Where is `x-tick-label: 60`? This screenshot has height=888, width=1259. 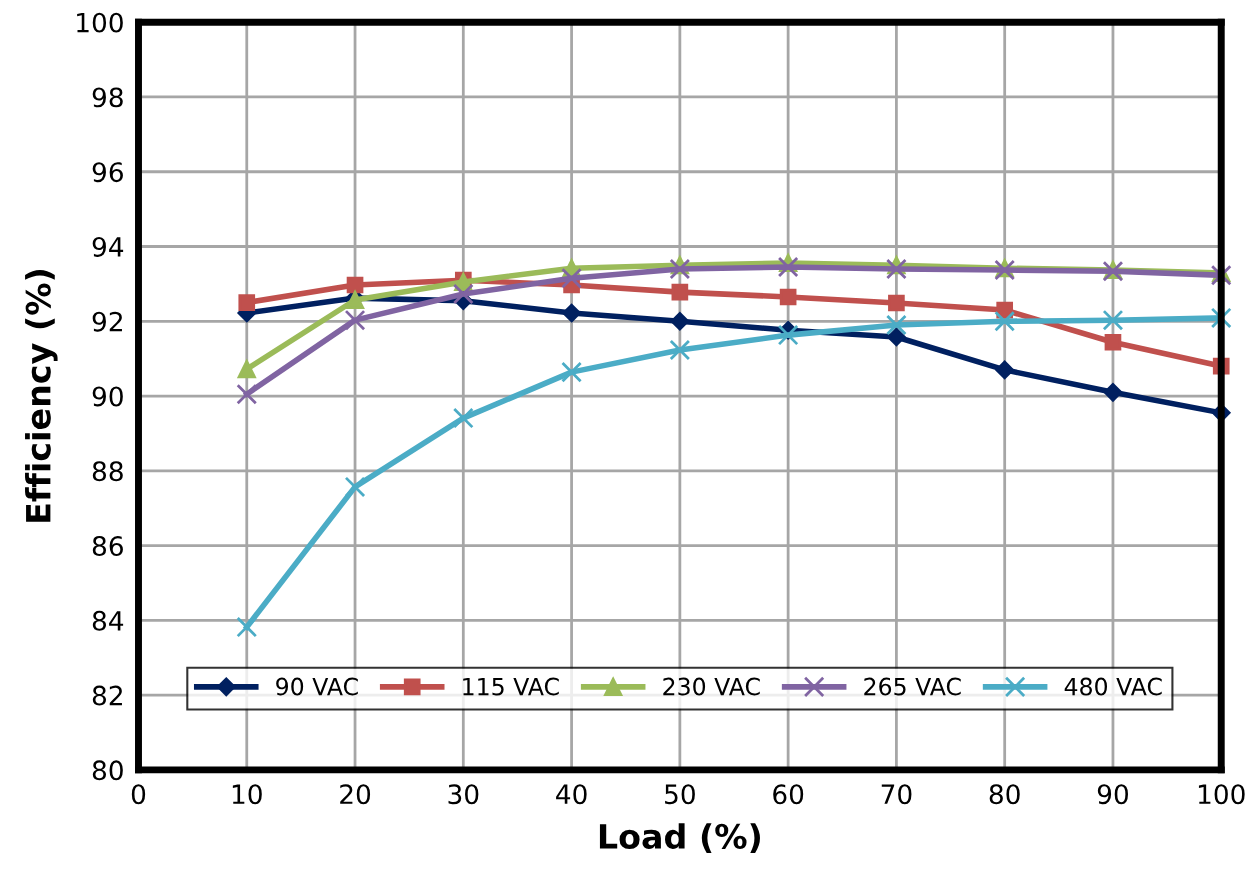 x-tick-label: 60 is located at coordinates (788, 794).